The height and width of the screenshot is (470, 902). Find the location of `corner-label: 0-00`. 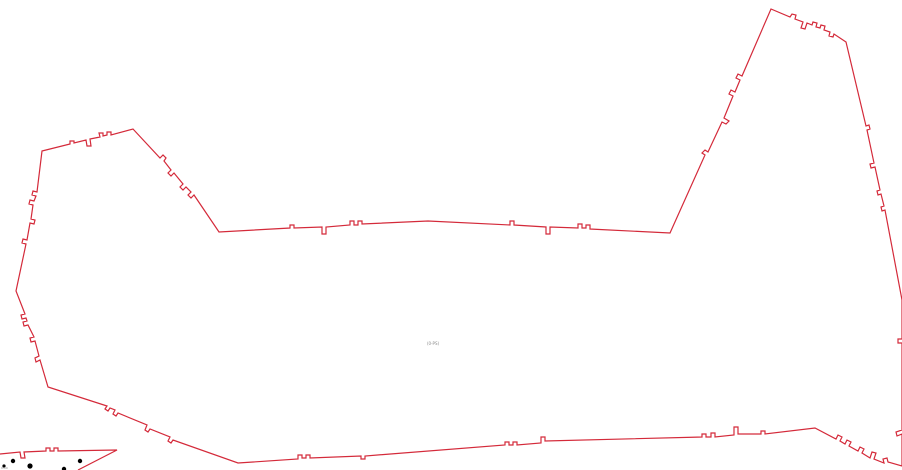

corner-label: 0-00 is located at coordinates (4, 468).